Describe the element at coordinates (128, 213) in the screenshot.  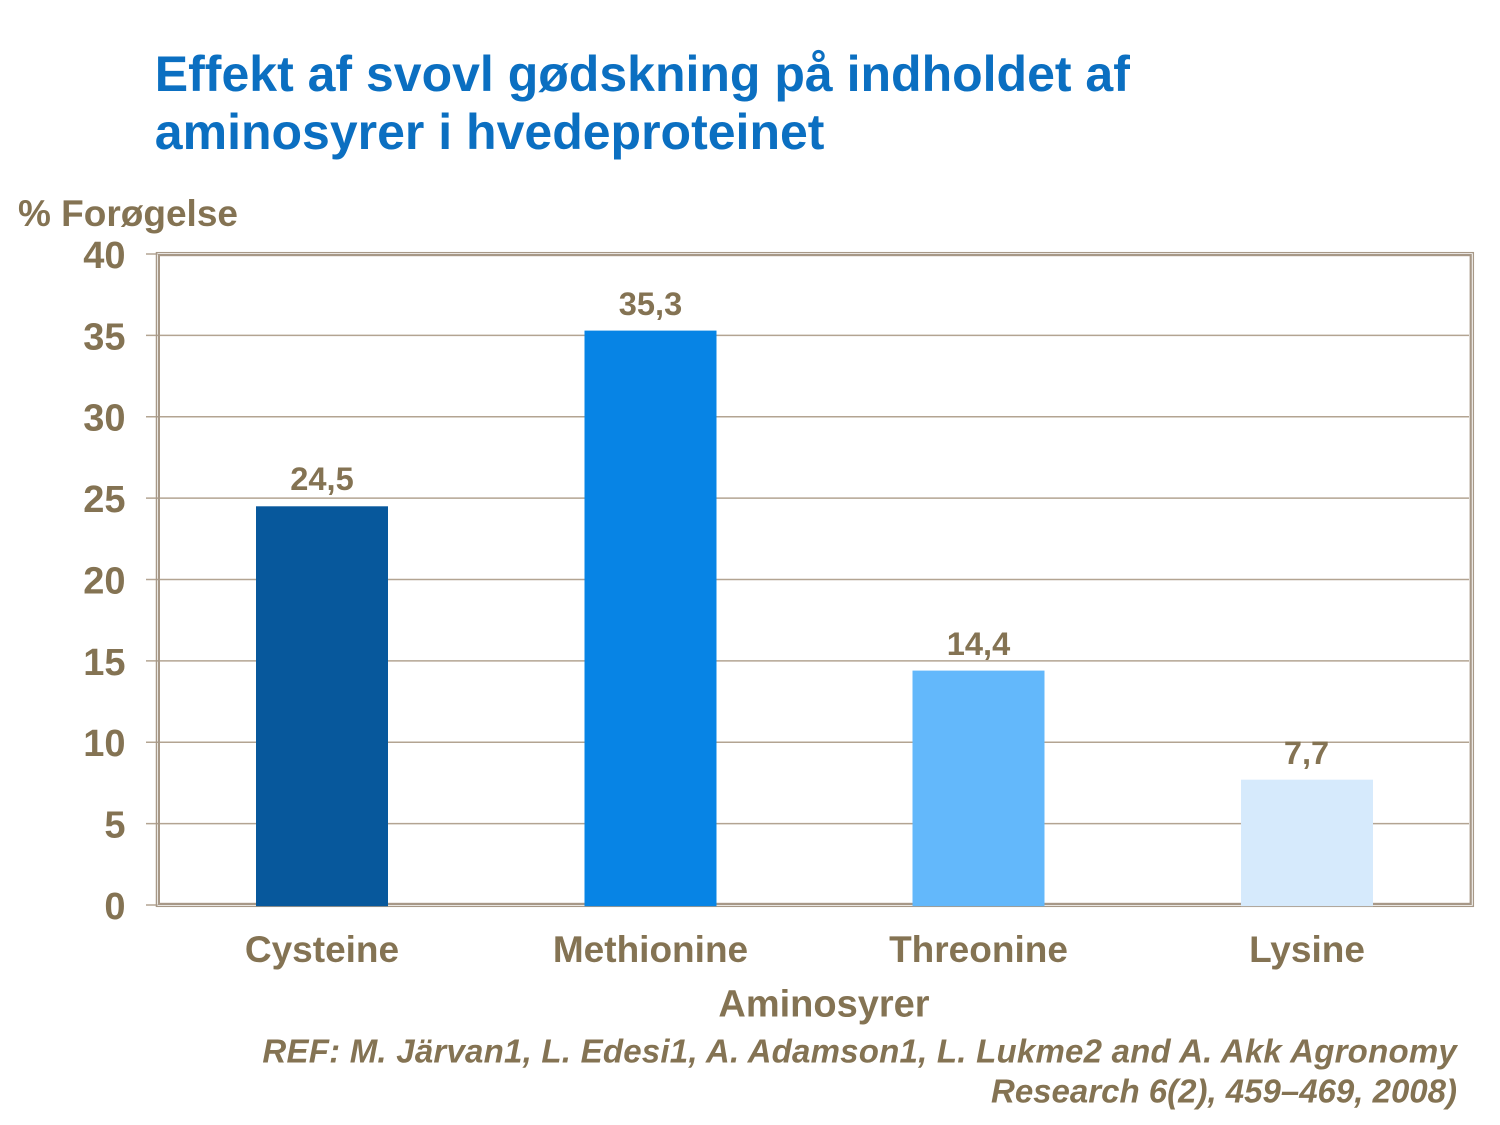
I see `svg-text: % Forøgelse` at that location.